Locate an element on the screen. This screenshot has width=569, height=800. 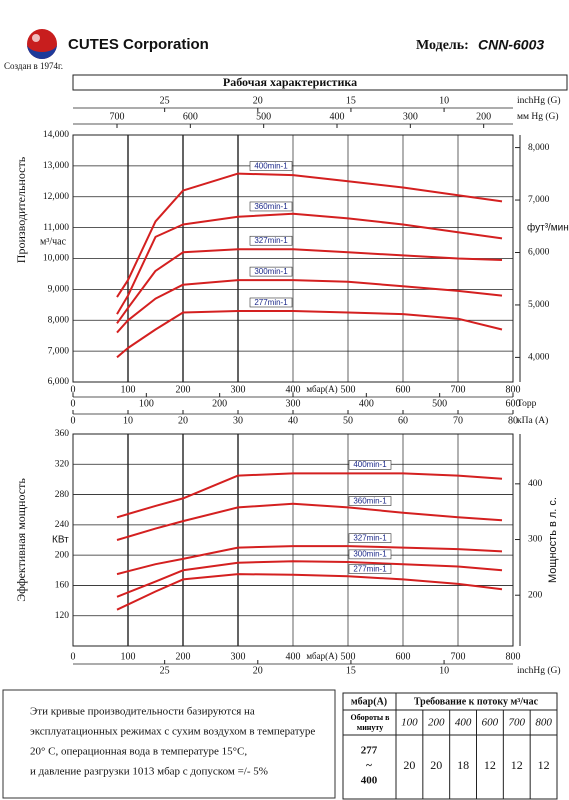
aux-tick-label: 15 is located at coordinates (351, 670).